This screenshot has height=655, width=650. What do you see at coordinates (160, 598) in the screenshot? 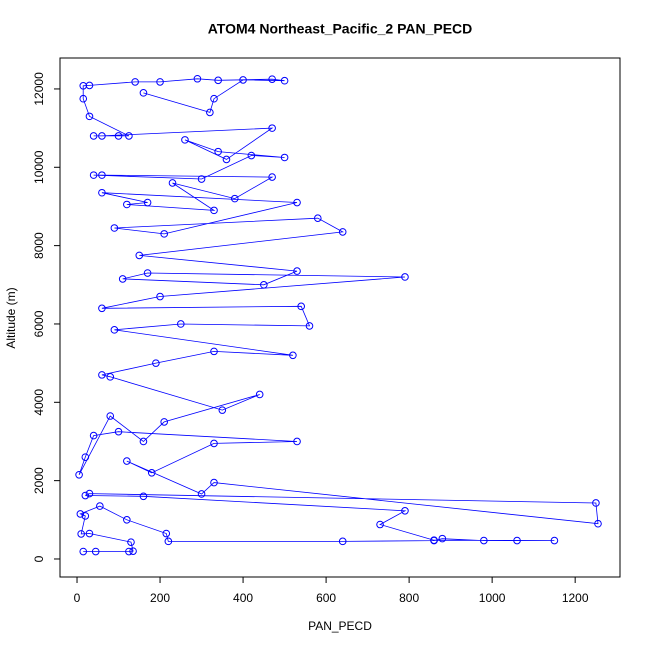
I see `x-tick-label: 200` at bounding box center [160, 598].